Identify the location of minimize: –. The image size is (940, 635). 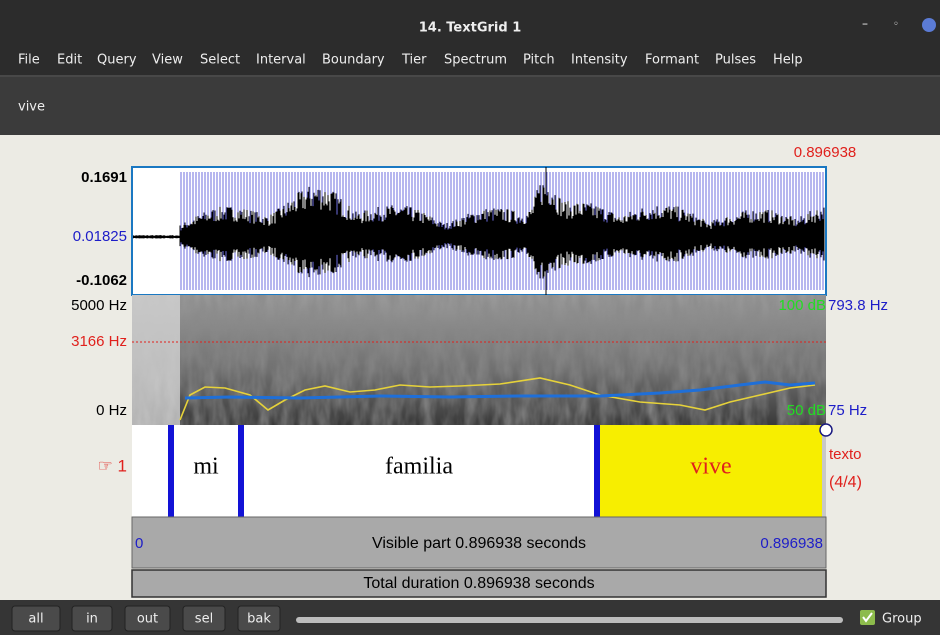
(865, 24).